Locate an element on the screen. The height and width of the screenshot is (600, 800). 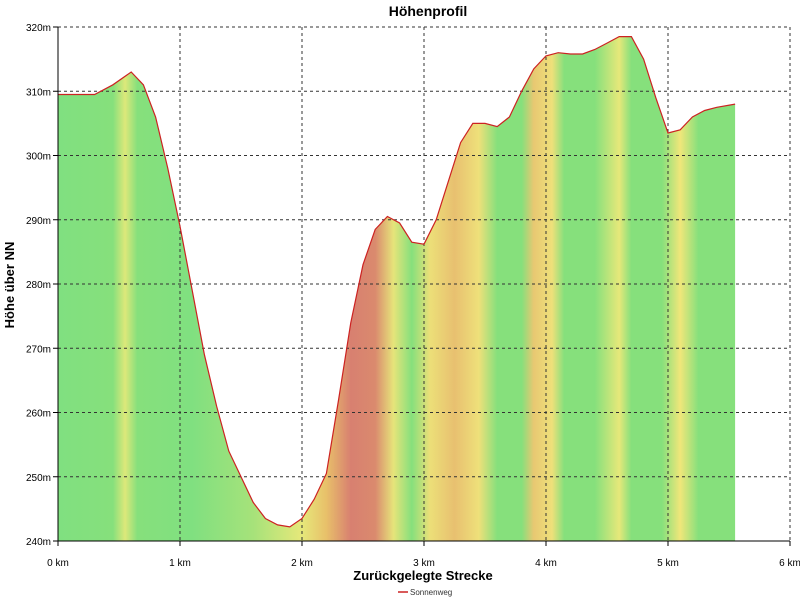
y-axis-title: Höhe über NN is located at coordinates (9, 285).